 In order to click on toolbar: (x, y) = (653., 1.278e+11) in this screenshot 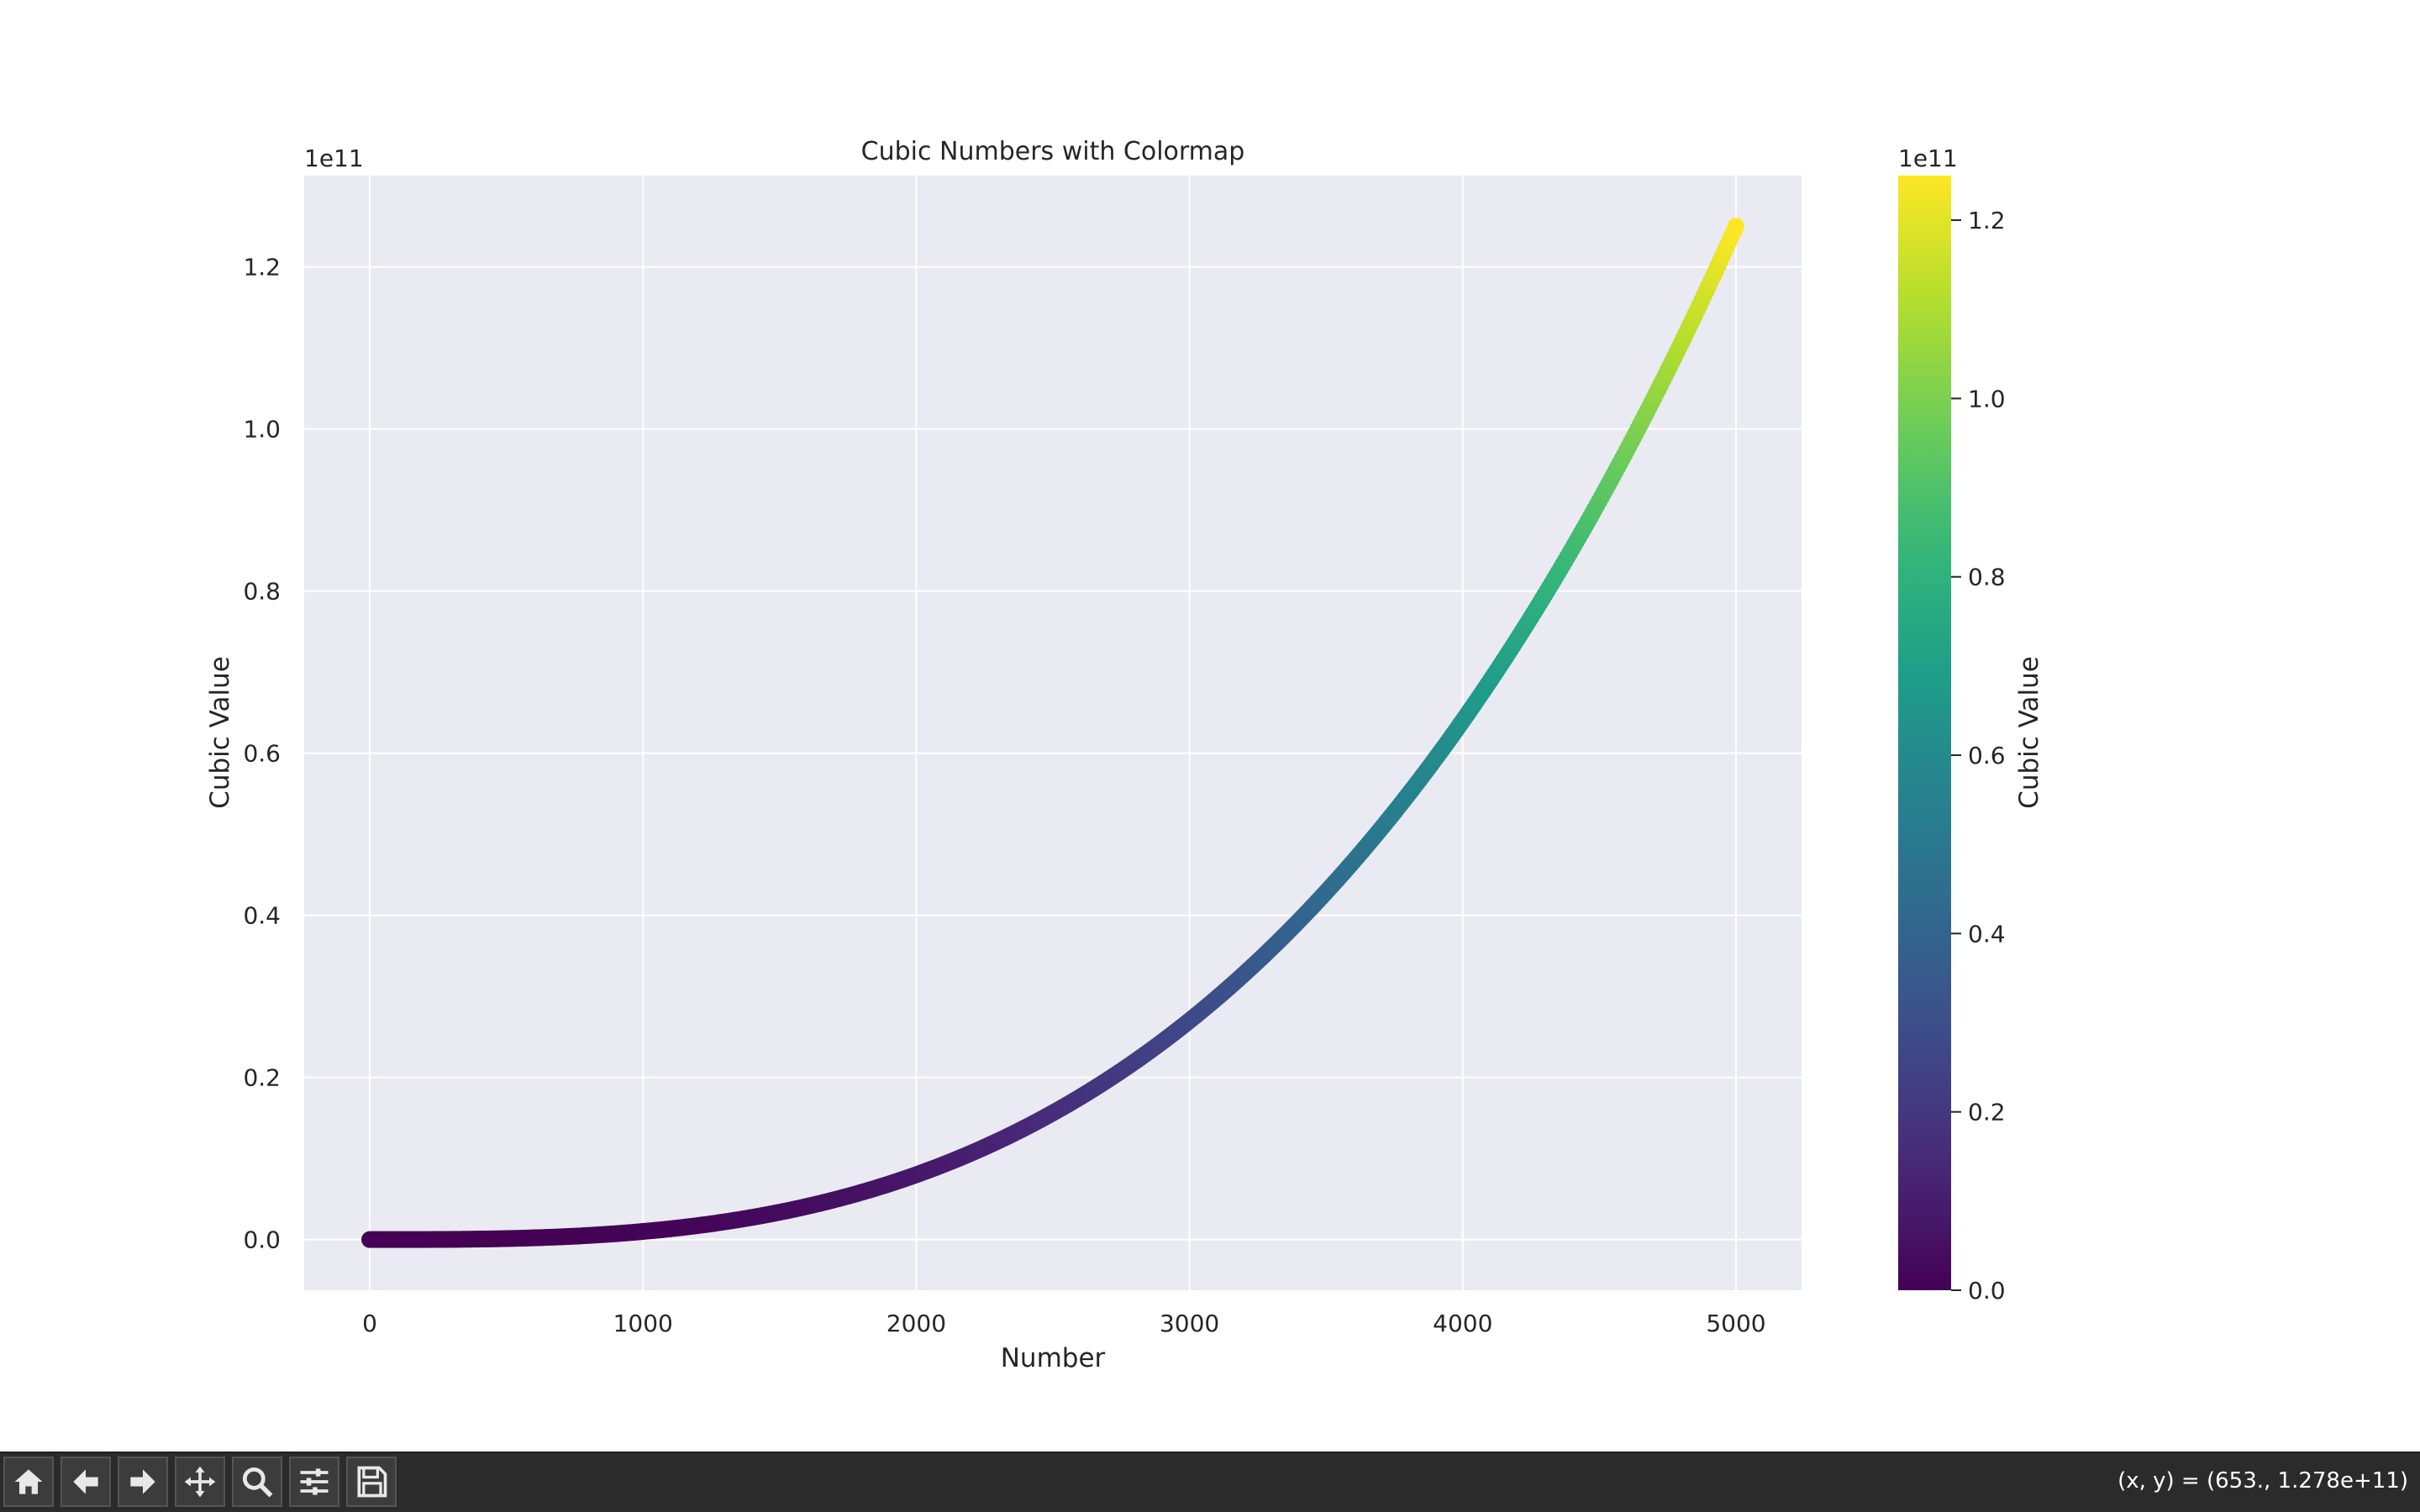, I will do `click(1210, 1482)`.